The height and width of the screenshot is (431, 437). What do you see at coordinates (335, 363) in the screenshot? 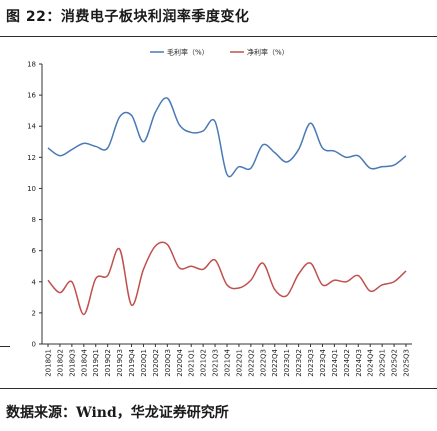
I see `x-tick-label: 2024Q1` at bounding box center [335, 363].